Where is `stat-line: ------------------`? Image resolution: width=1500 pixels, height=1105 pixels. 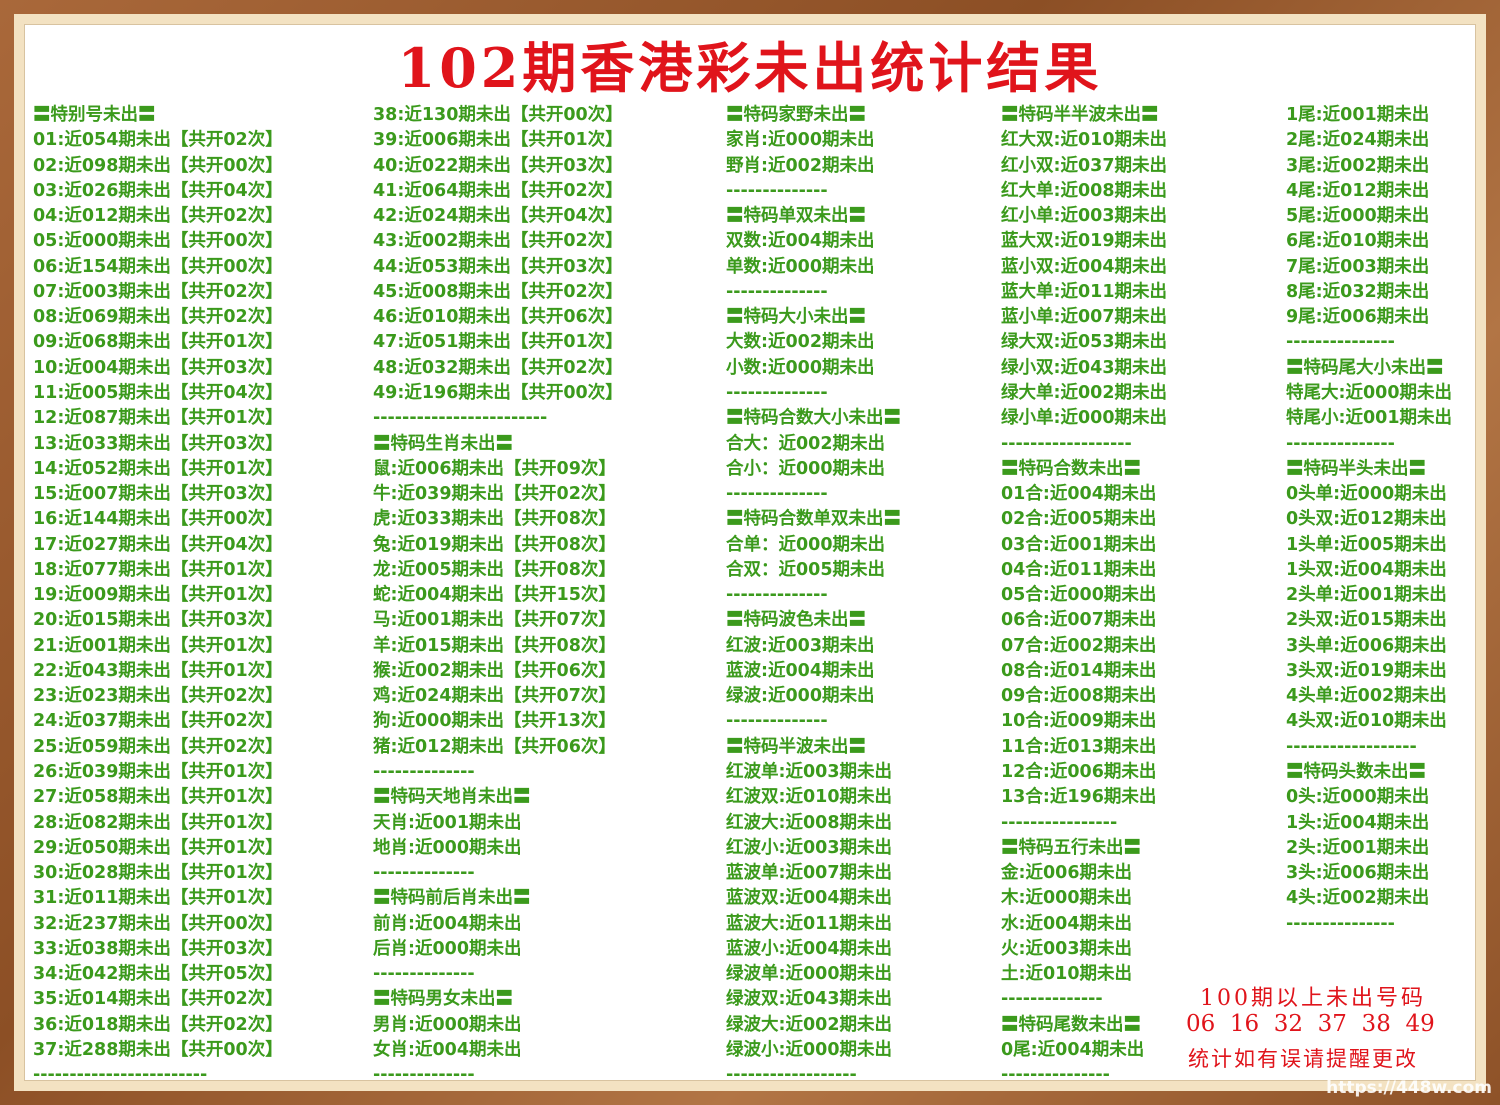
stat-line: ------------------ is located at coordinates (1066, 443).